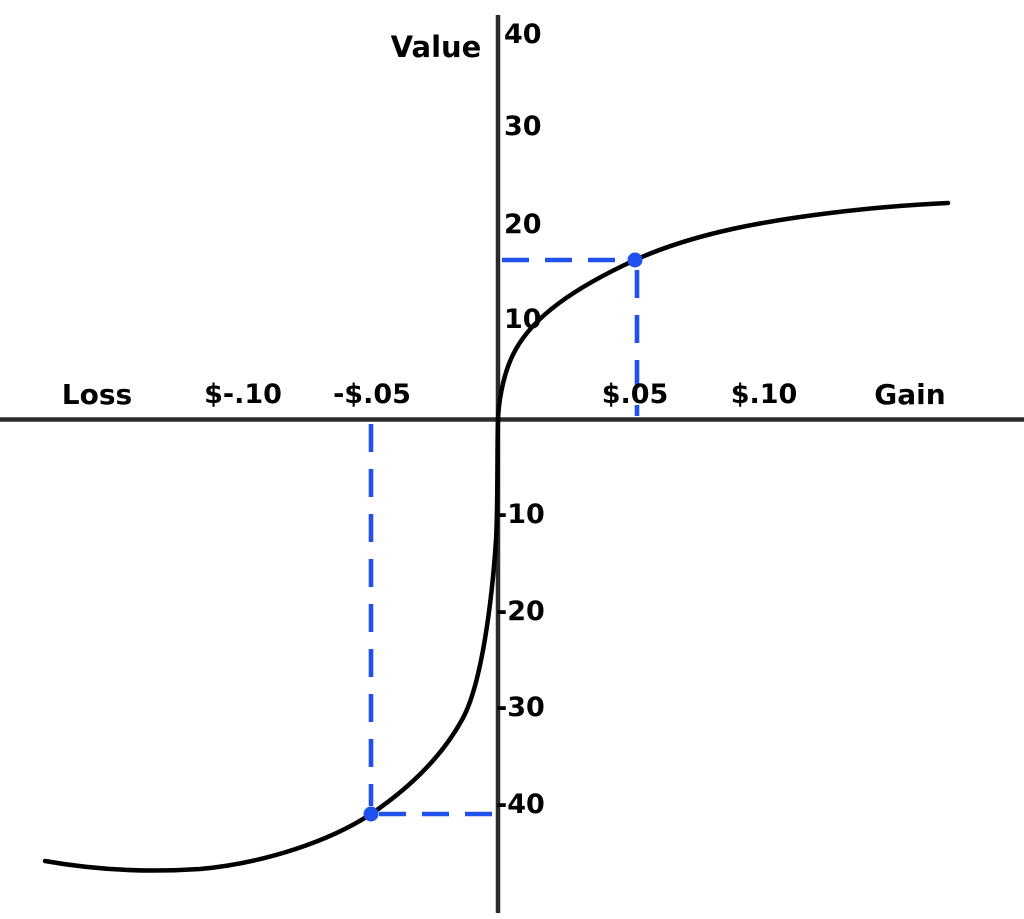 The width and height of the screenshot is (1024, 919). I want to click on x-axis-loss-label: Loss, so click(97, 394).